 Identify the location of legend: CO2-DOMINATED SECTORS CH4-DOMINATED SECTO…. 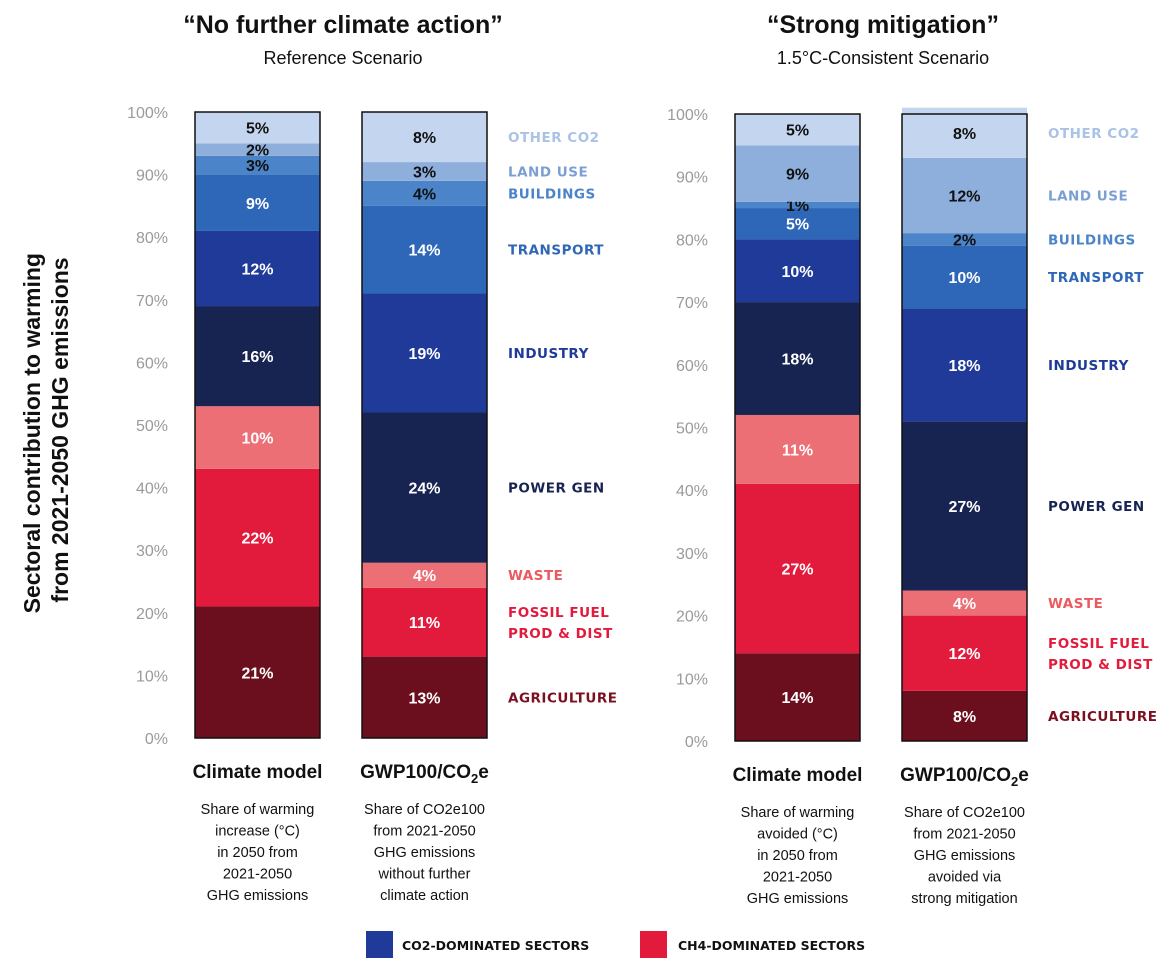
(615, 944).